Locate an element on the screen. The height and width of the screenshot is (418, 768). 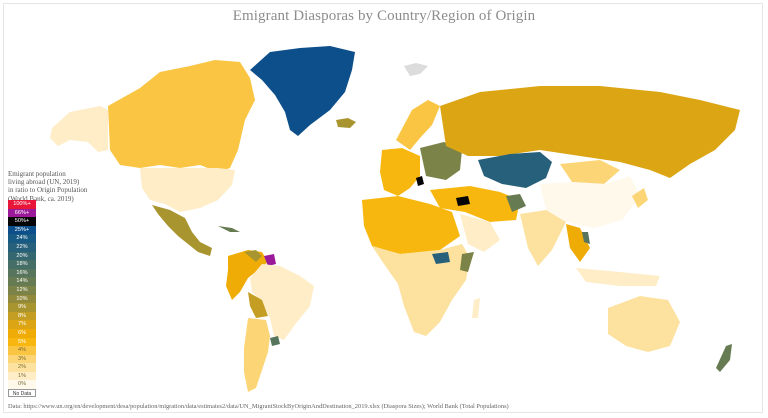
legend-swatch: 14% is located at coordinates (22, 281).